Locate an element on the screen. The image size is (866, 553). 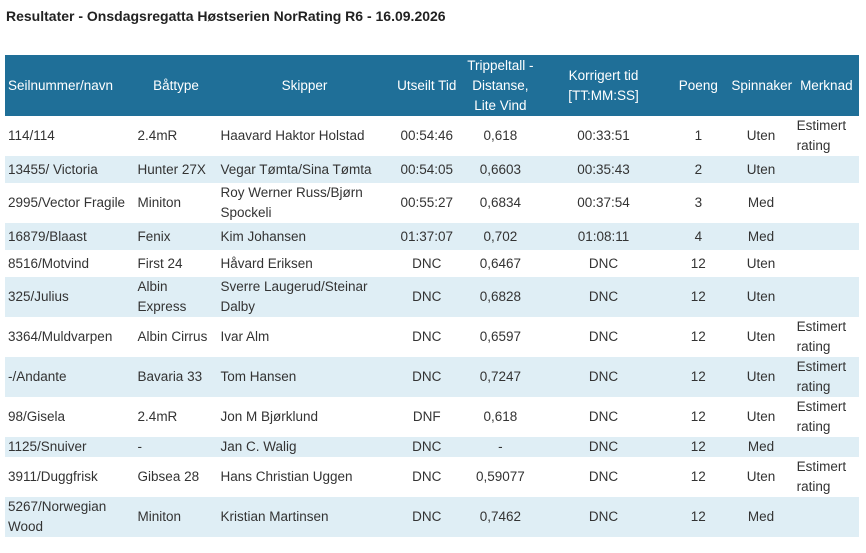
cell-tt: 0,6603 is located at coordinates (500, 169).